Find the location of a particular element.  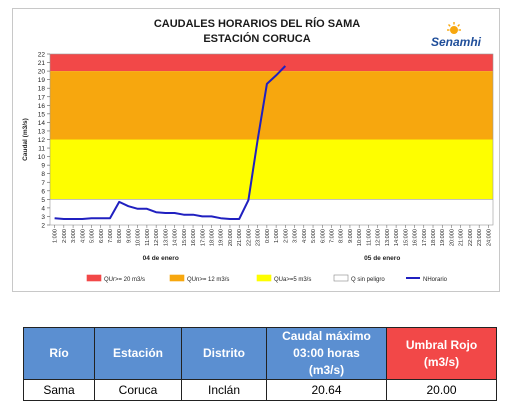

y-tick-label: 6 is located at coordinates (43, 191).